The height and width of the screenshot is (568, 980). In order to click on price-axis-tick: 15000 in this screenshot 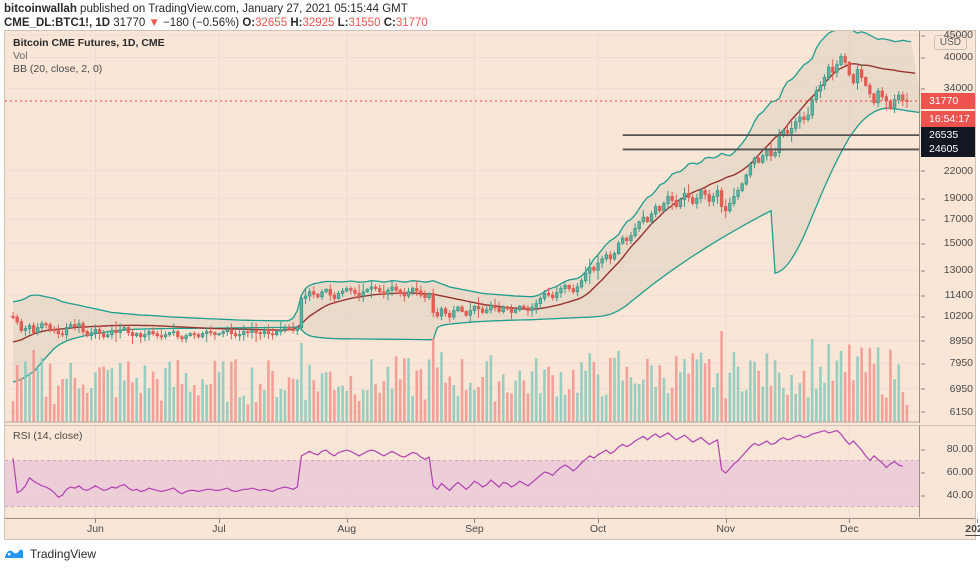, I will do `click(948, 243)`.